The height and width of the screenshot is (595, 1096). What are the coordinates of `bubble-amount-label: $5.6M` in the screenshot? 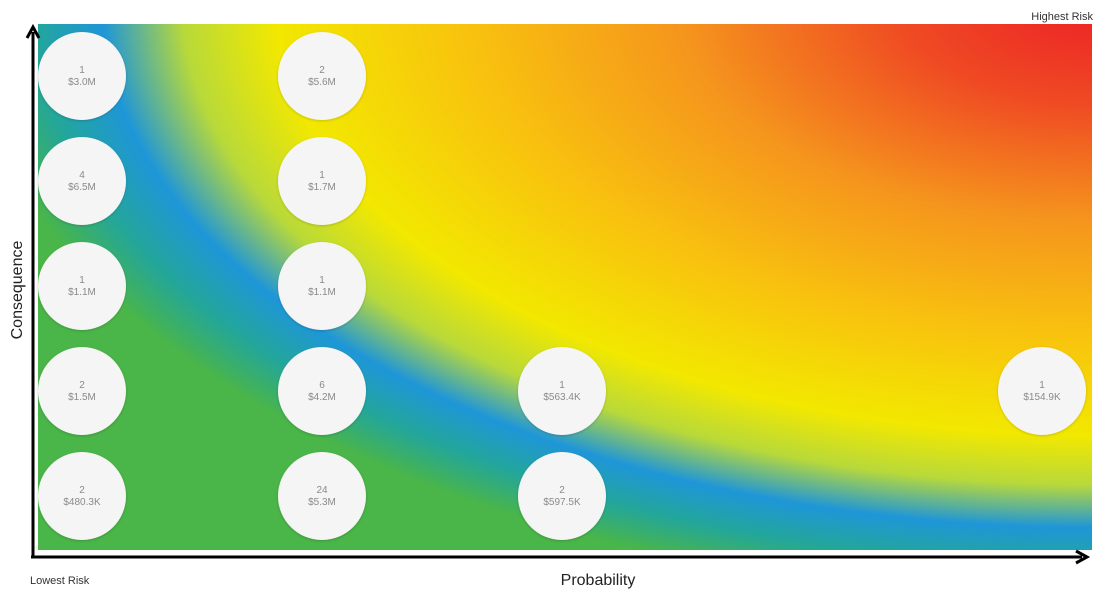 It's located at (322, 82).